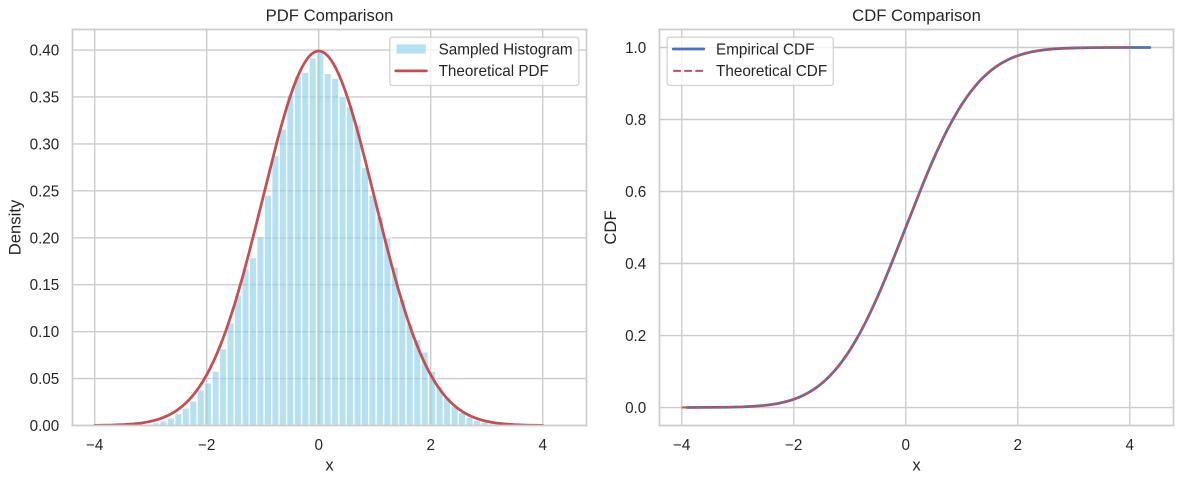  What do you see at coordinates (45, 191) in the screenshot?
I see `svg-text: 0.25` at bounding box center [45, 191].